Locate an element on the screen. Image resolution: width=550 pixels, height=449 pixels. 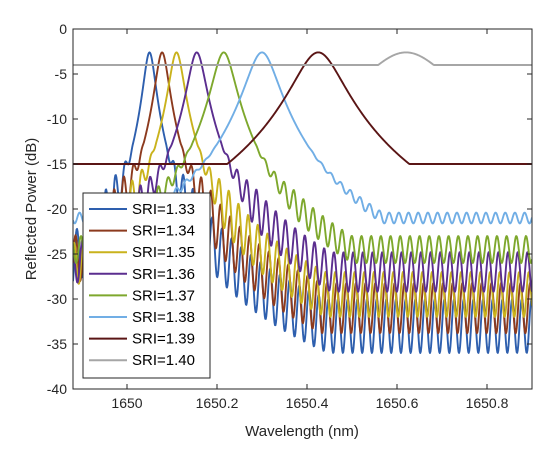
legend-label: SRI=1.37 is located at coordinates (163, 295).